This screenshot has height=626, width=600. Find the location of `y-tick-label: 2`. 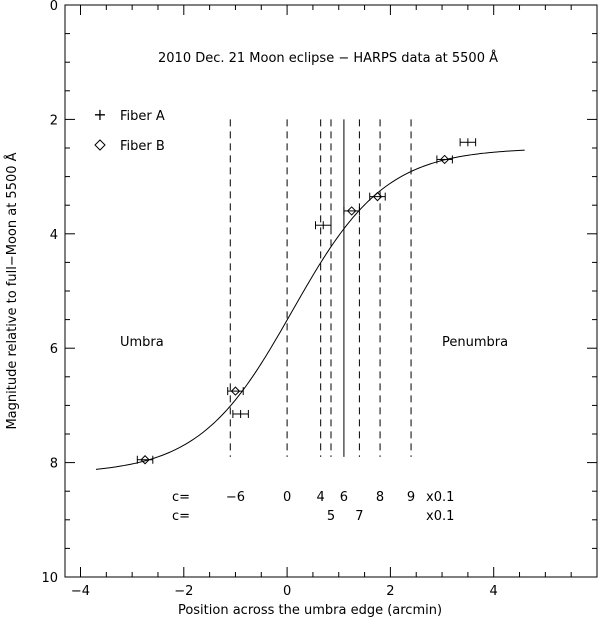

y-tick-label: 2 is located at coordinates (54, 120).